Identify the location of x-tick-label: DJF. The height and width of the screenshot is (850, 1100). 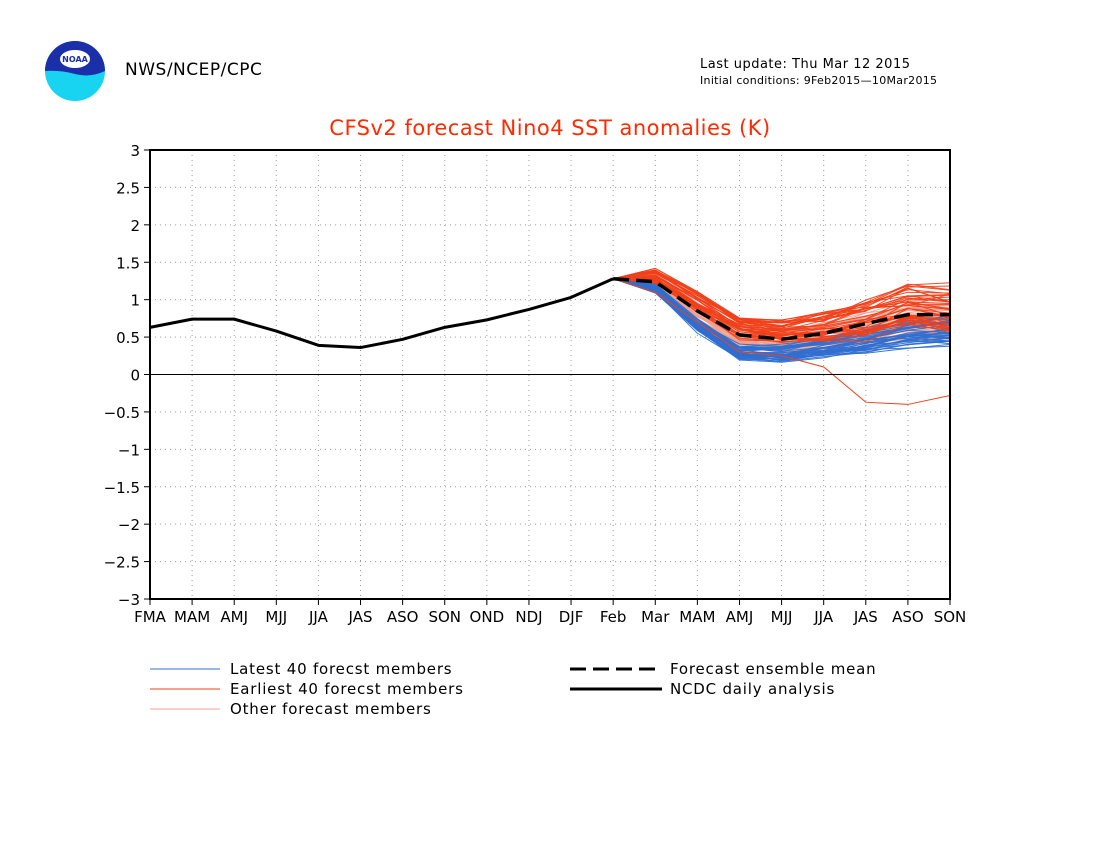
(571, 617).